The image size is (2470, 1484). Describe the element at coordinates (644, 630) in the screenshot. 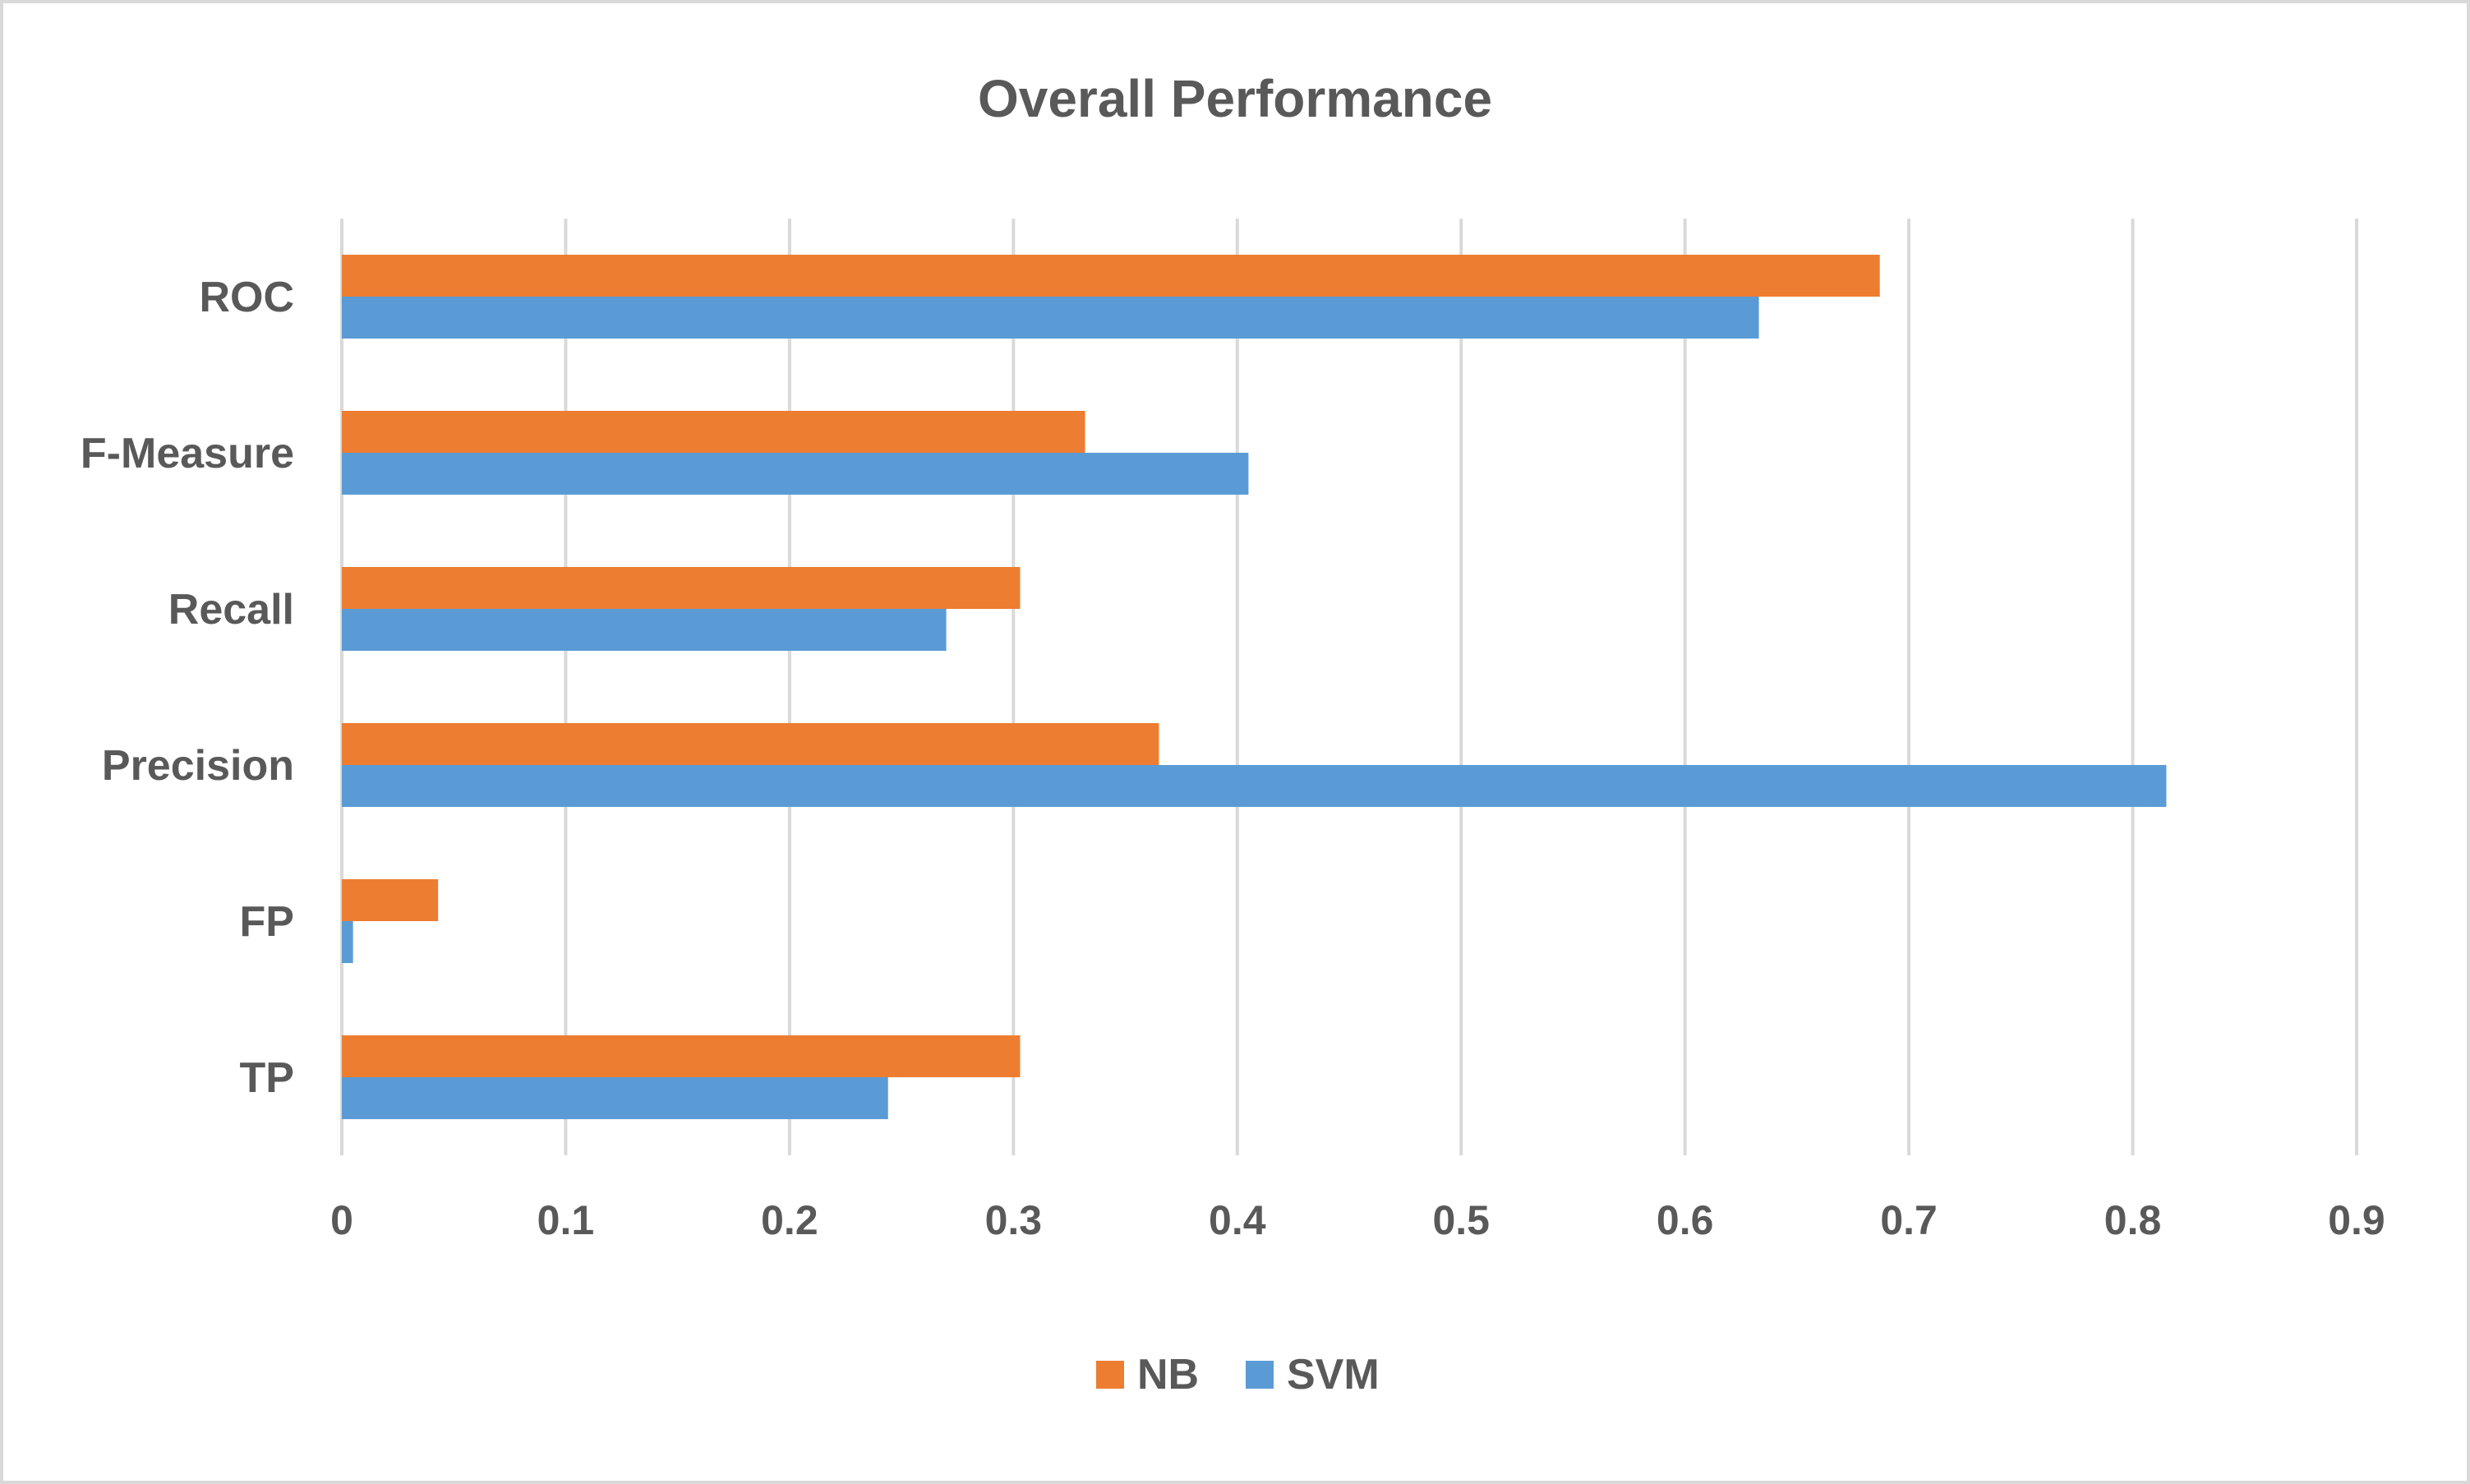

I see `bar-svm-recall` at that location.